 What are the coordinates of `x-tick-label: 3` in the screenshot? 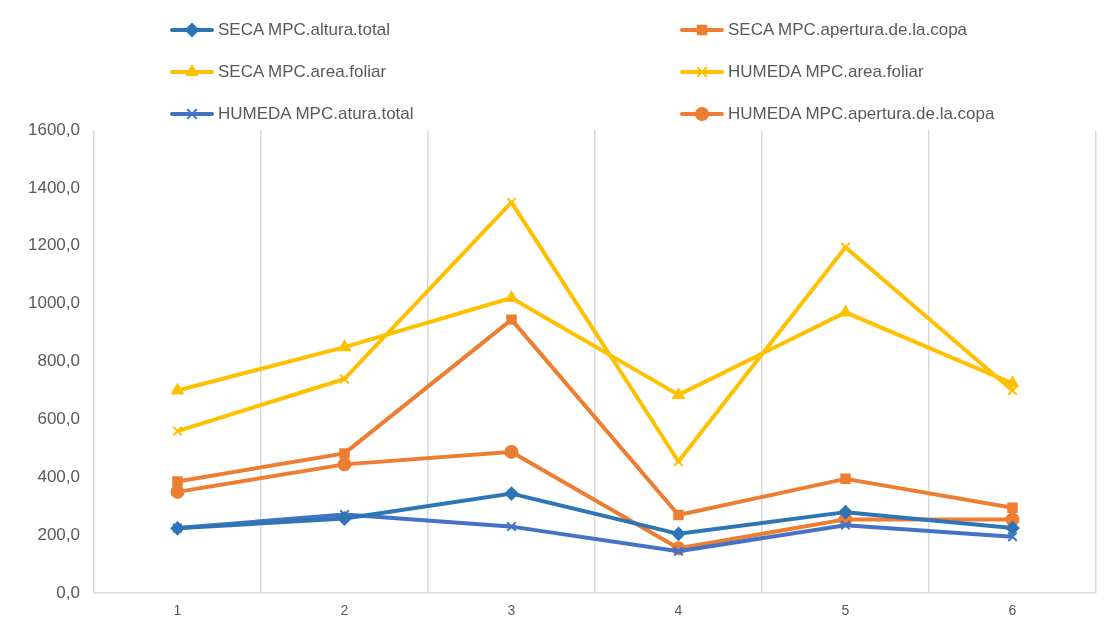 It's located at (511, 610).